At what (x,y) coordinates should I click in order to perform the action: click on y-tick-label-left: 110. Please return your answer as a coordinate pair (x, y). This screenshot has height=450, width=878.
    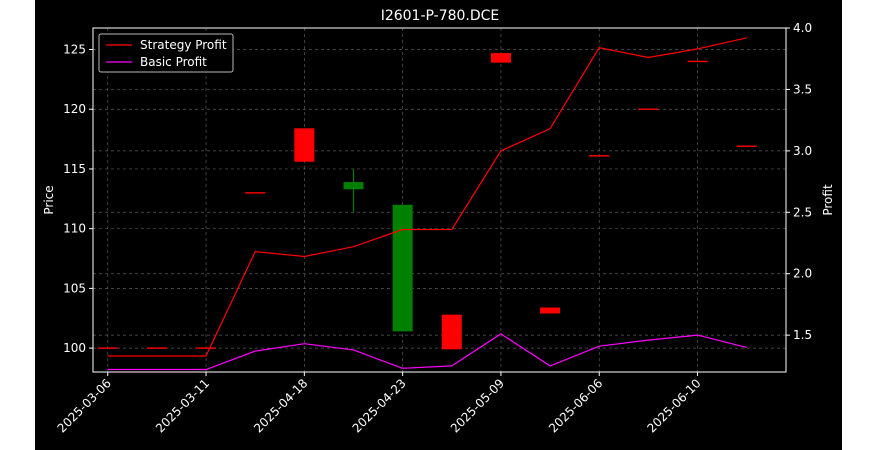
    Looking at the image, I should click on (74, 229).